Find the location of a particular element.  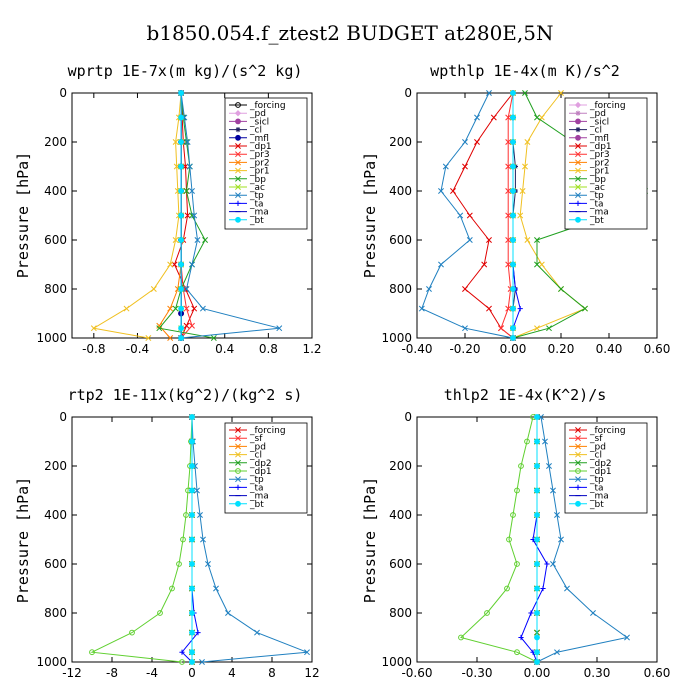

legend-label: _ac is located at coordinates (257, 188).